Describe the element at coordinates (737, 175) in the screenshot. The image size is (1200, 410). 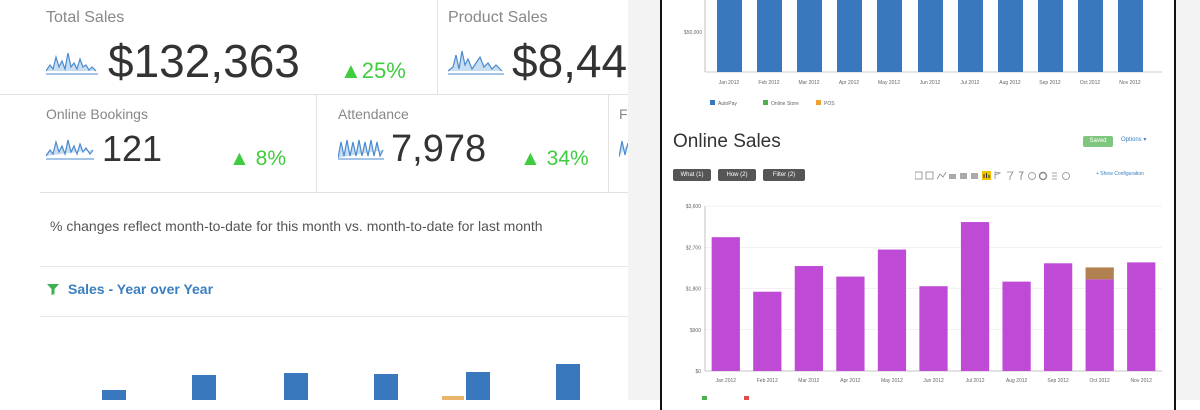
I see `how-filter-button: How (2)` at that location.